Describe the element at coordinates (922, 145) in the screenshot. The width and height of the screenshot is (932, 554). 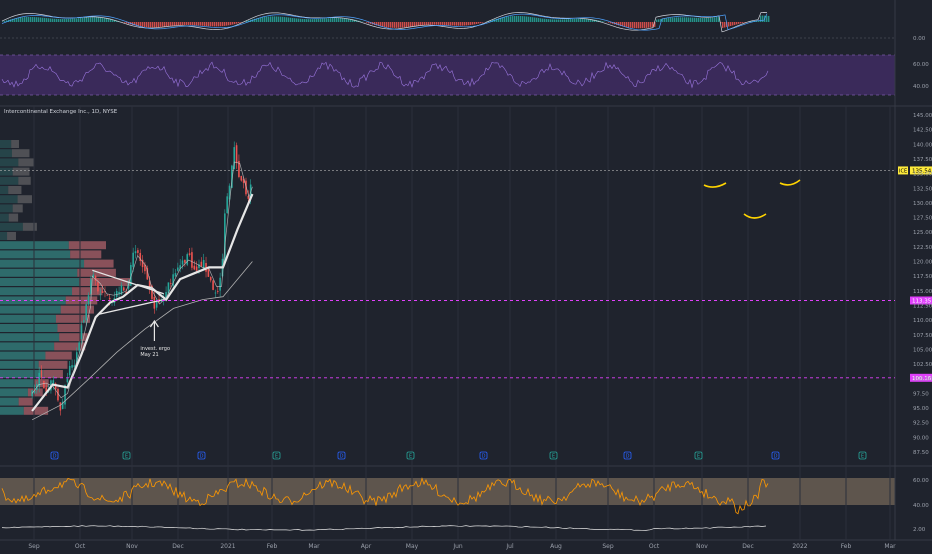
I see `price-tick-label: 140.00` at that location.